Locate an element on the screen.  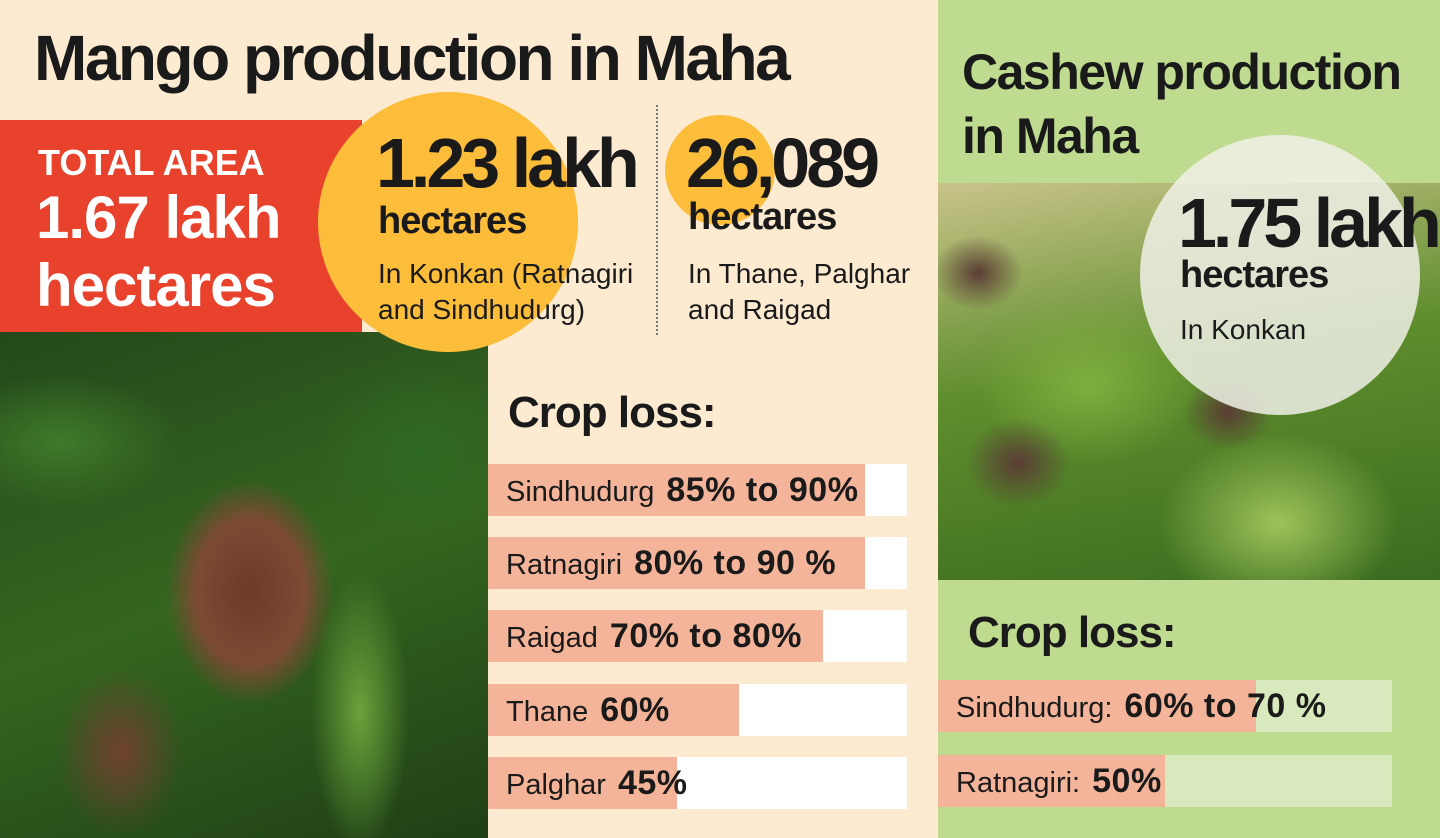
konkan-circle is located at coordinates (448, 222).